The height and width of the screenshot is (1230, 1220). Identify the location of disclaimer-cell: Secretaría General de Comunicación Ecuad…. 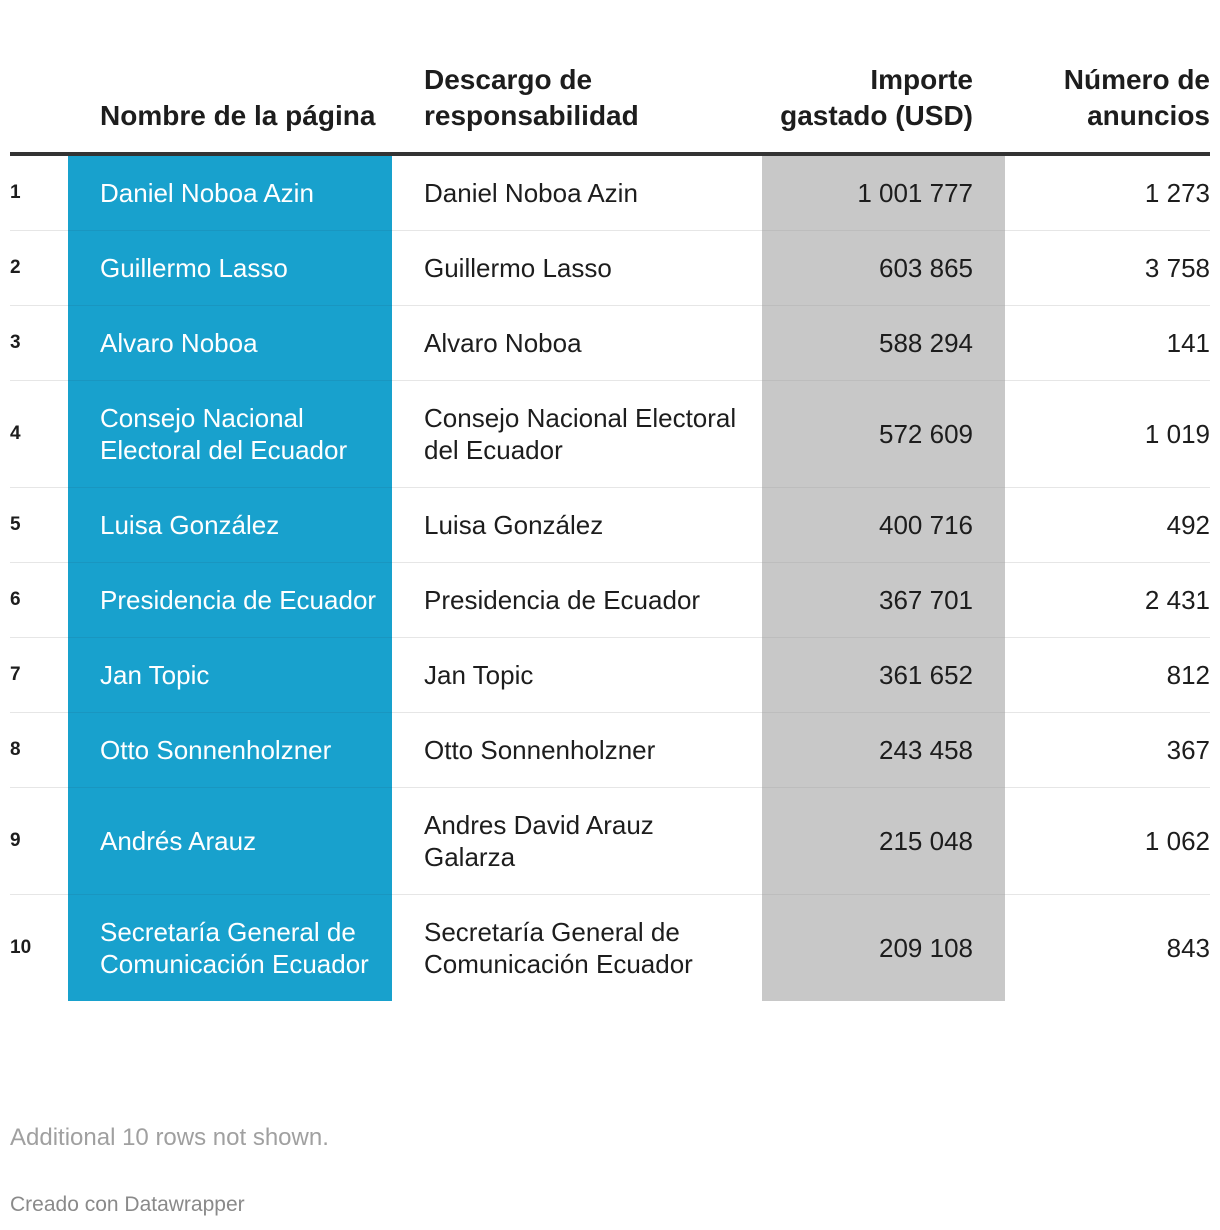
(558, 948).